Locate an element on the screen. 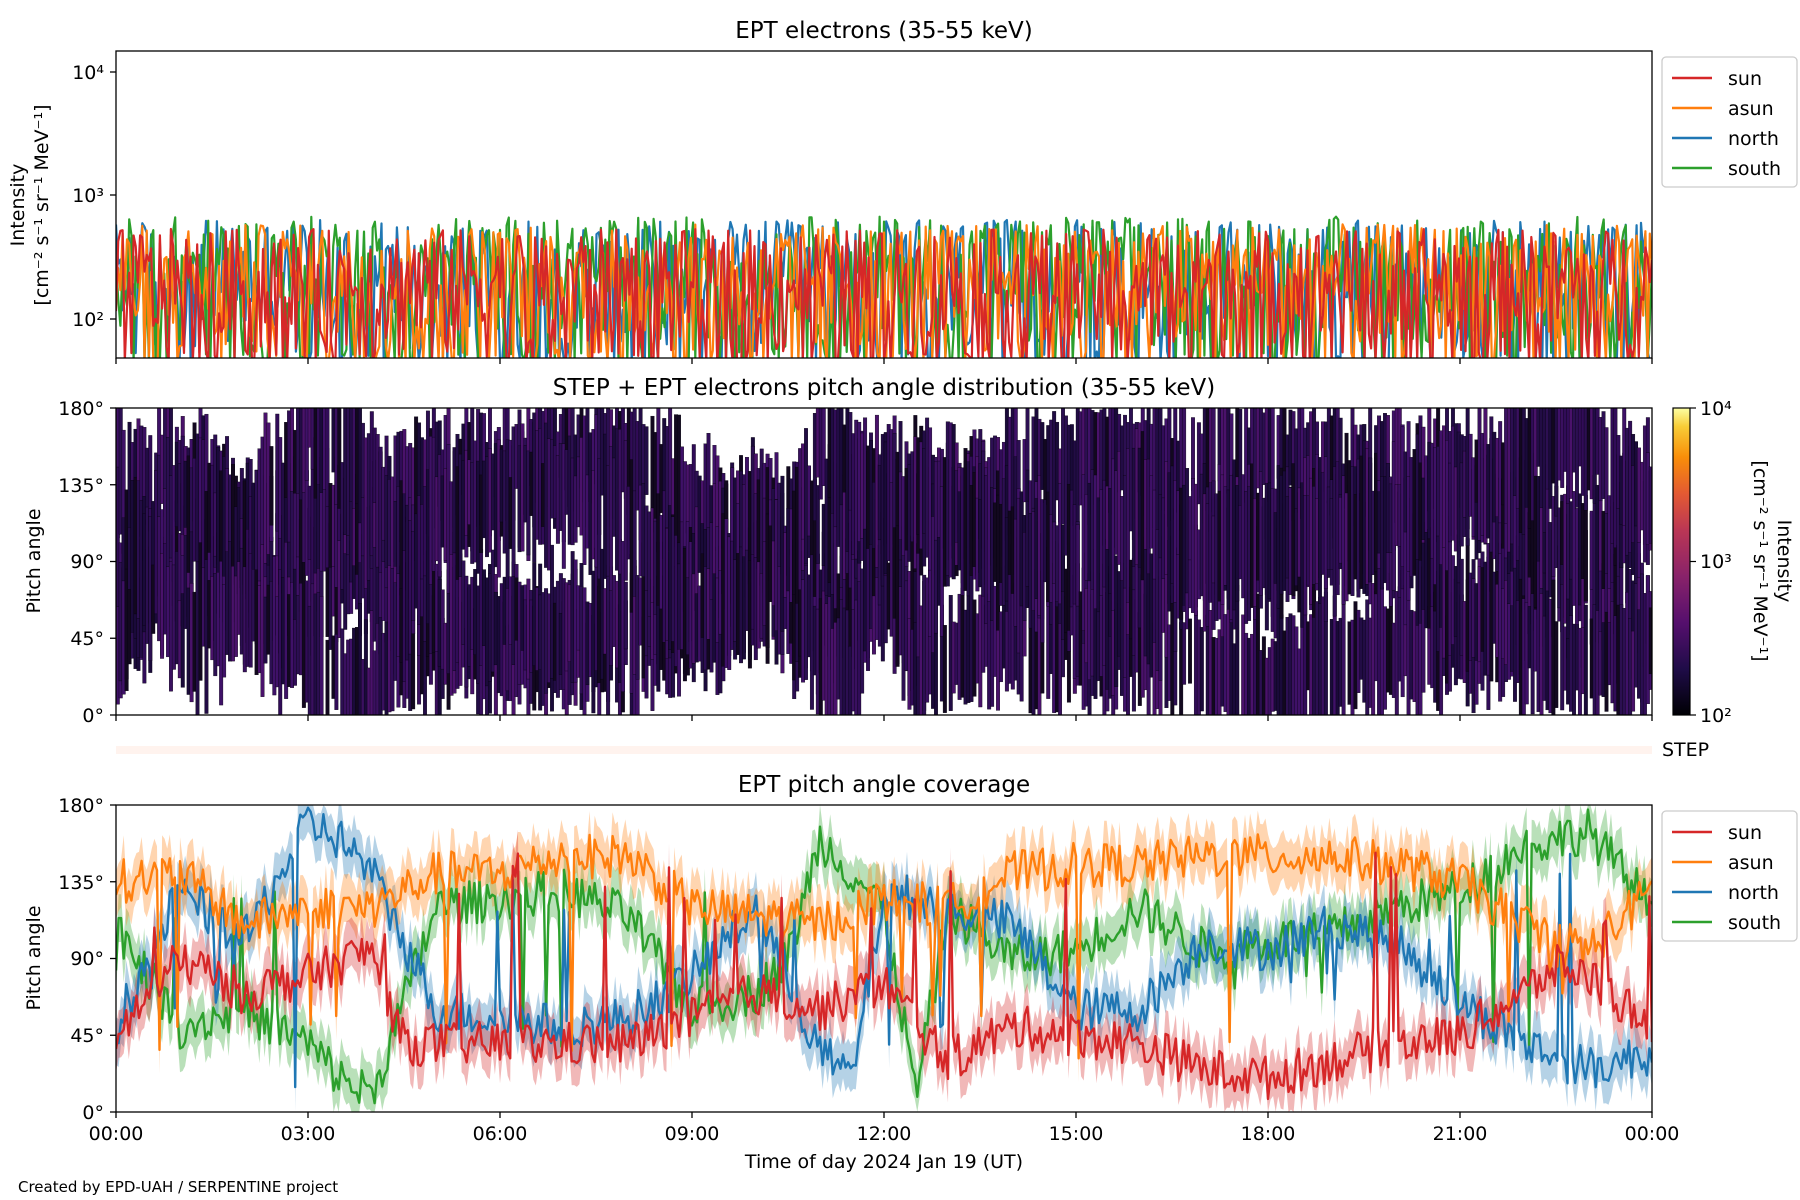 The image size is (1800, 1200). legend3-entry-south: south is located at coordinates (1726, 923).